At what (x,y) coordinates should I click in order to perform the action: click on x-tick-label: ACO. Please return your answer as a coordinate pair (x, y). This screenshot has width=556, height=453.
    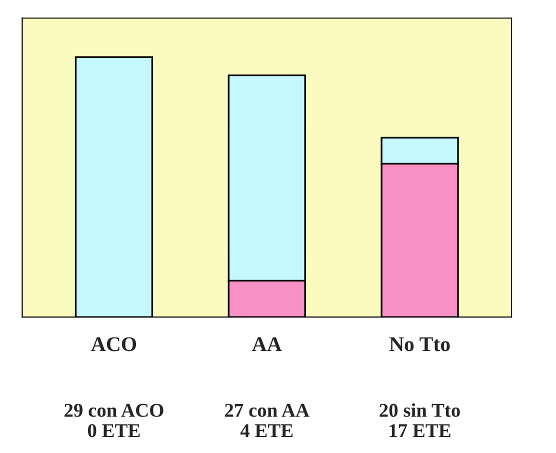
    Looking at the image, I should click on (113, 344).